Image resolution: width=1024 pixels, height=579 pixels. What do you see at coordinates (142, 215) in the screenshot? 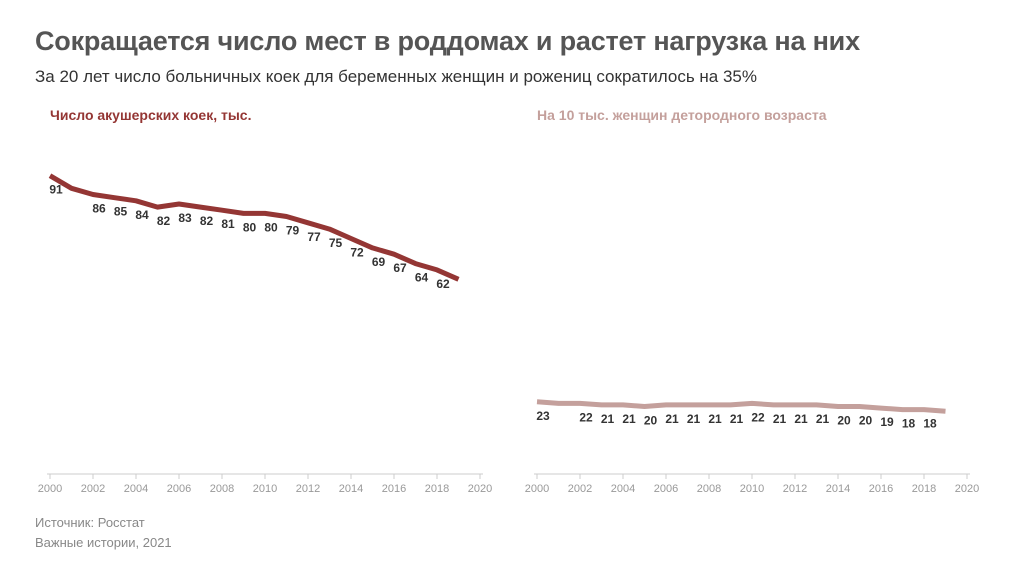
I see `data-label: 84` at bounding box center [142, 215].